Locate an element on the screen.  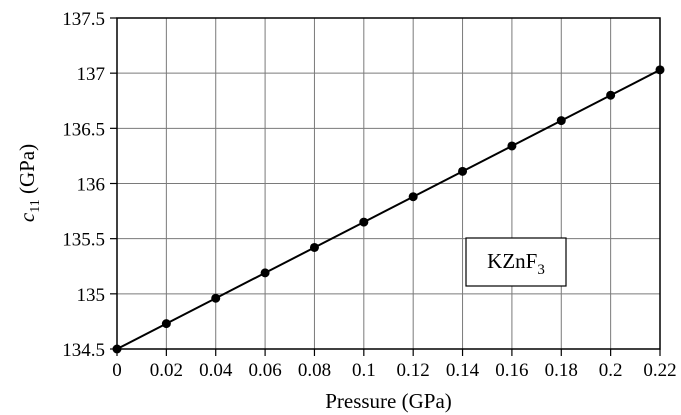
x-tick-label: 0.04 is located at coordinates (216, 370).